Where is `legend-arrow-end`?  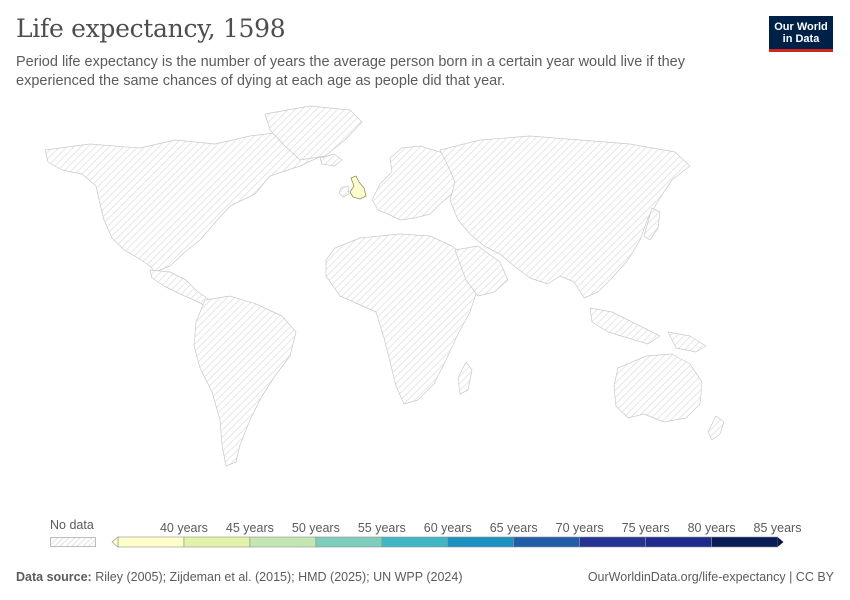
legend-arrow-end is located at coordinates (780, 542).